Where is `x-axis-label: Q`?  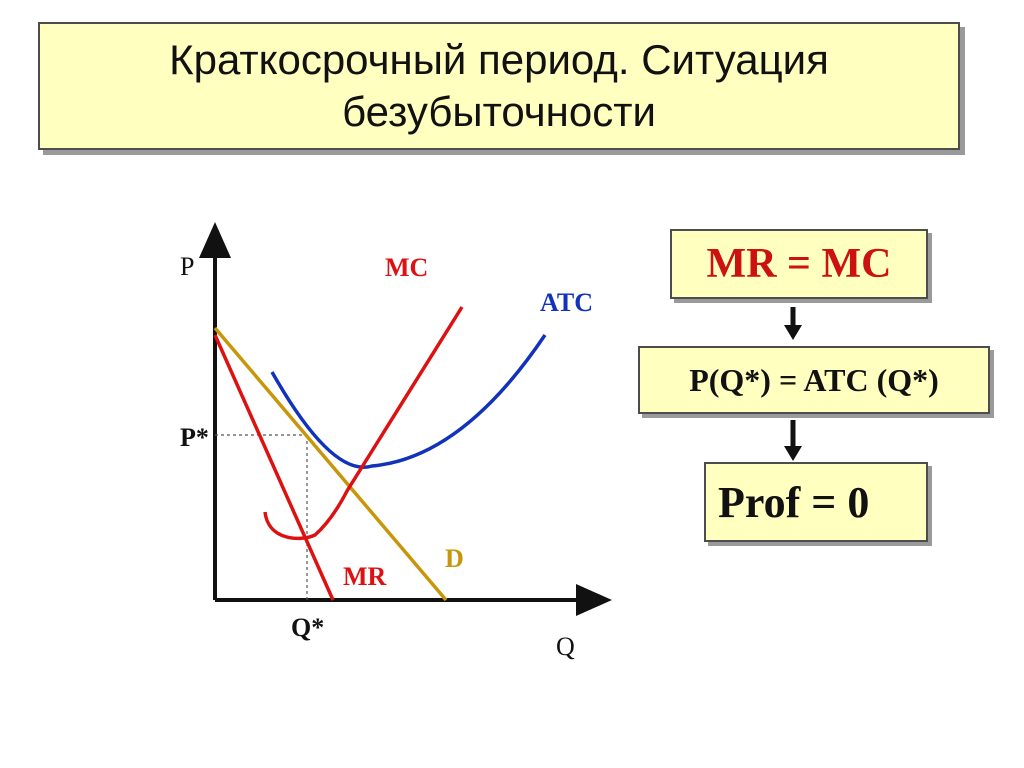
x-axis-label: Q is located at coordinates (565, 646).